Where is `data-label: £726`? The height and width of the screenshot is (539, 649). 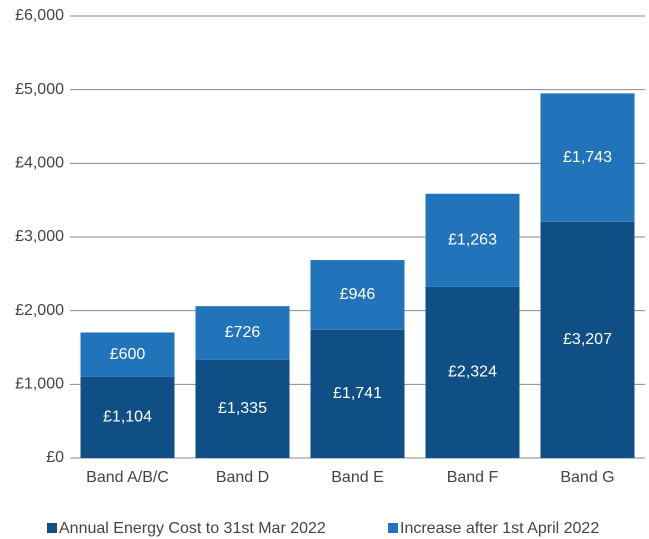
data-label: £726 is located at coordinates (243, 332).